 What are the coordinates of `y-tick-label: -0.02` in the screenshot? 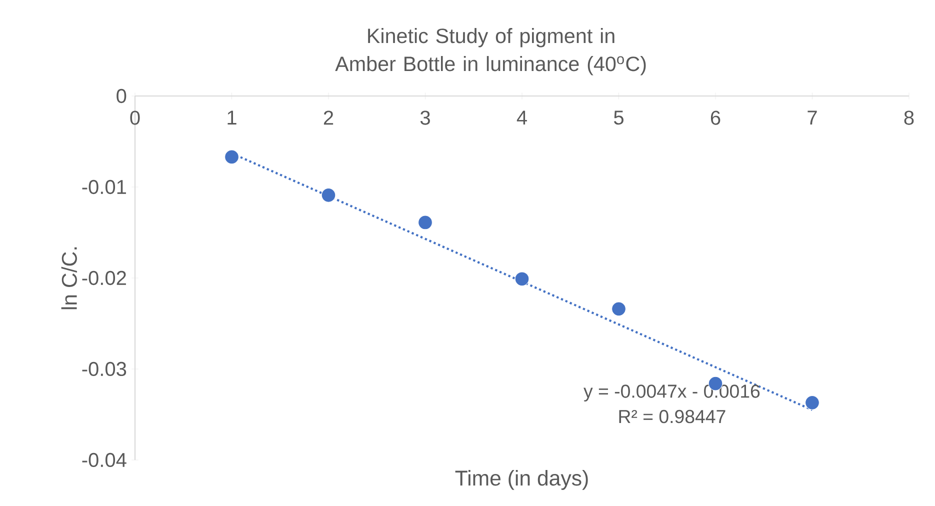 It's located at (104, 278).